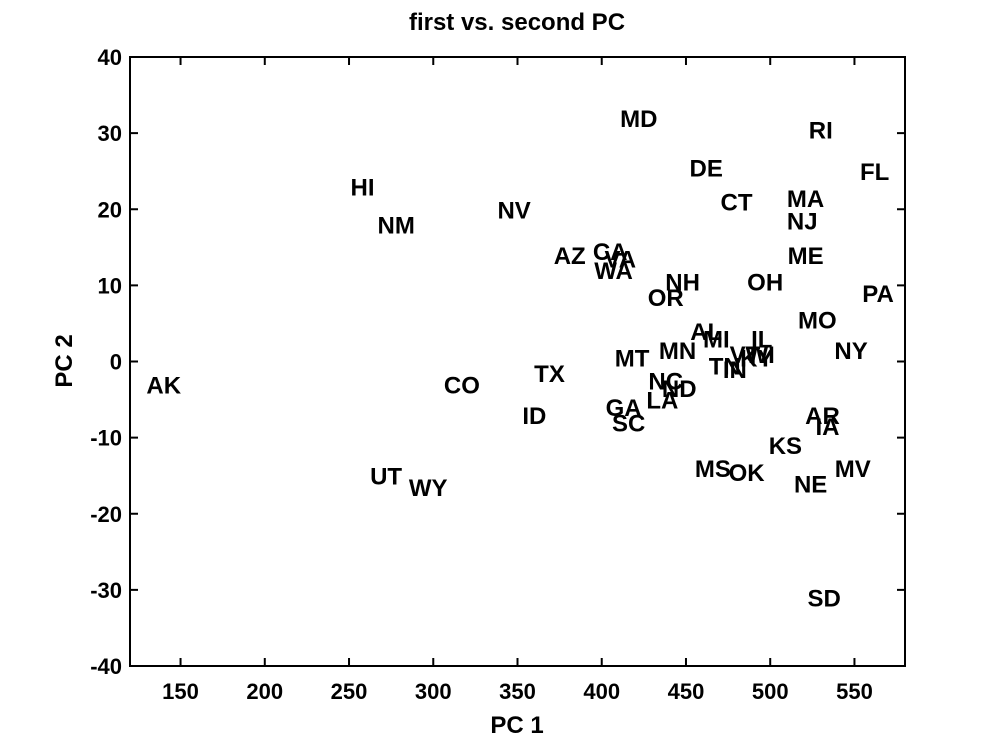  I want to click on point-al: AL, so click(706, 332).